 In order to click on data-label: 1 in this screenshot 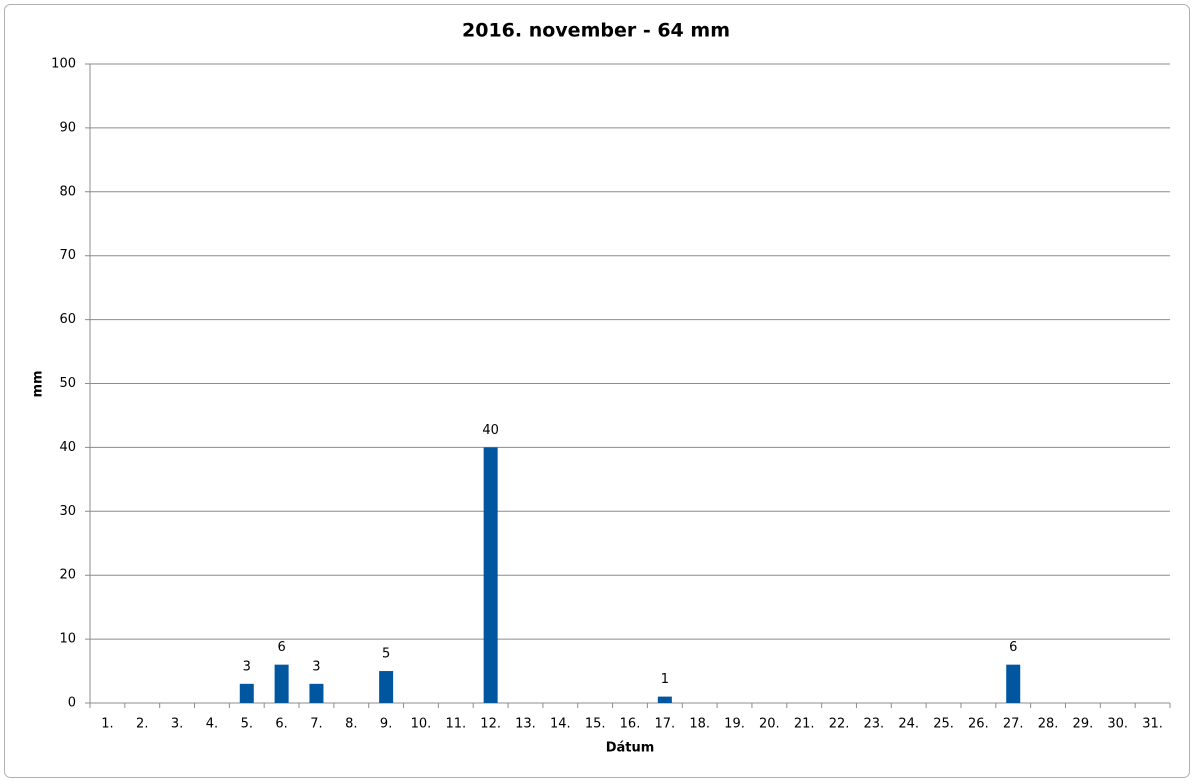, I will do `click(665, 679)`.